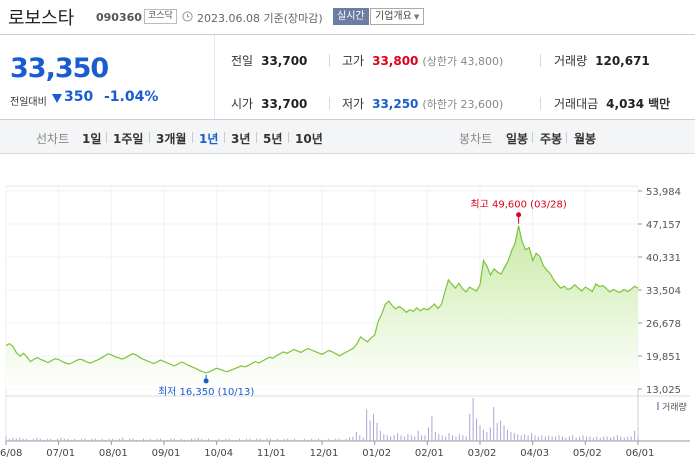  Describe the element at coordinates (659, 104) in the screenshot. I see `stat-unit: 백만` at that location.